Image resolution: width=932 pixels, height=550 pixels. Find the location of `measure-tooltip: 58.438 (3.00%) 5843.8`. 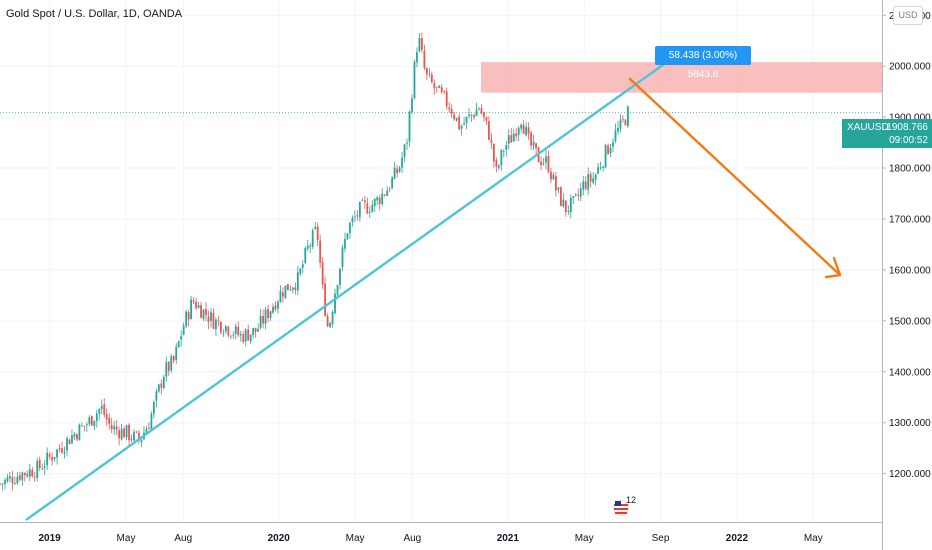

measure-tooltip: 58.438 (3.00%) 5843.8 is located at coordinates (703, 63).